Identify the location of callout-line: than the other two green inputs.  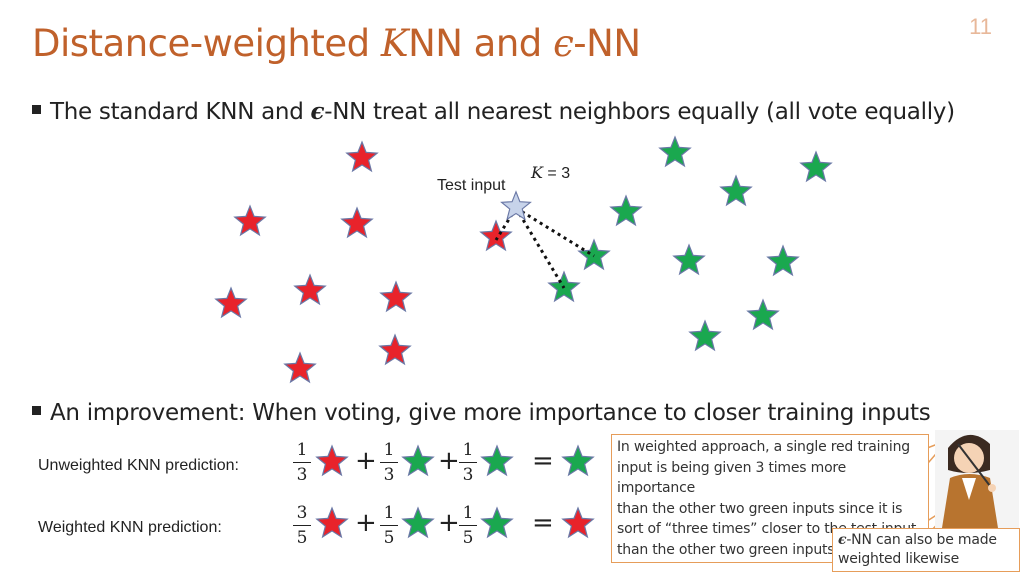
(726, 549).